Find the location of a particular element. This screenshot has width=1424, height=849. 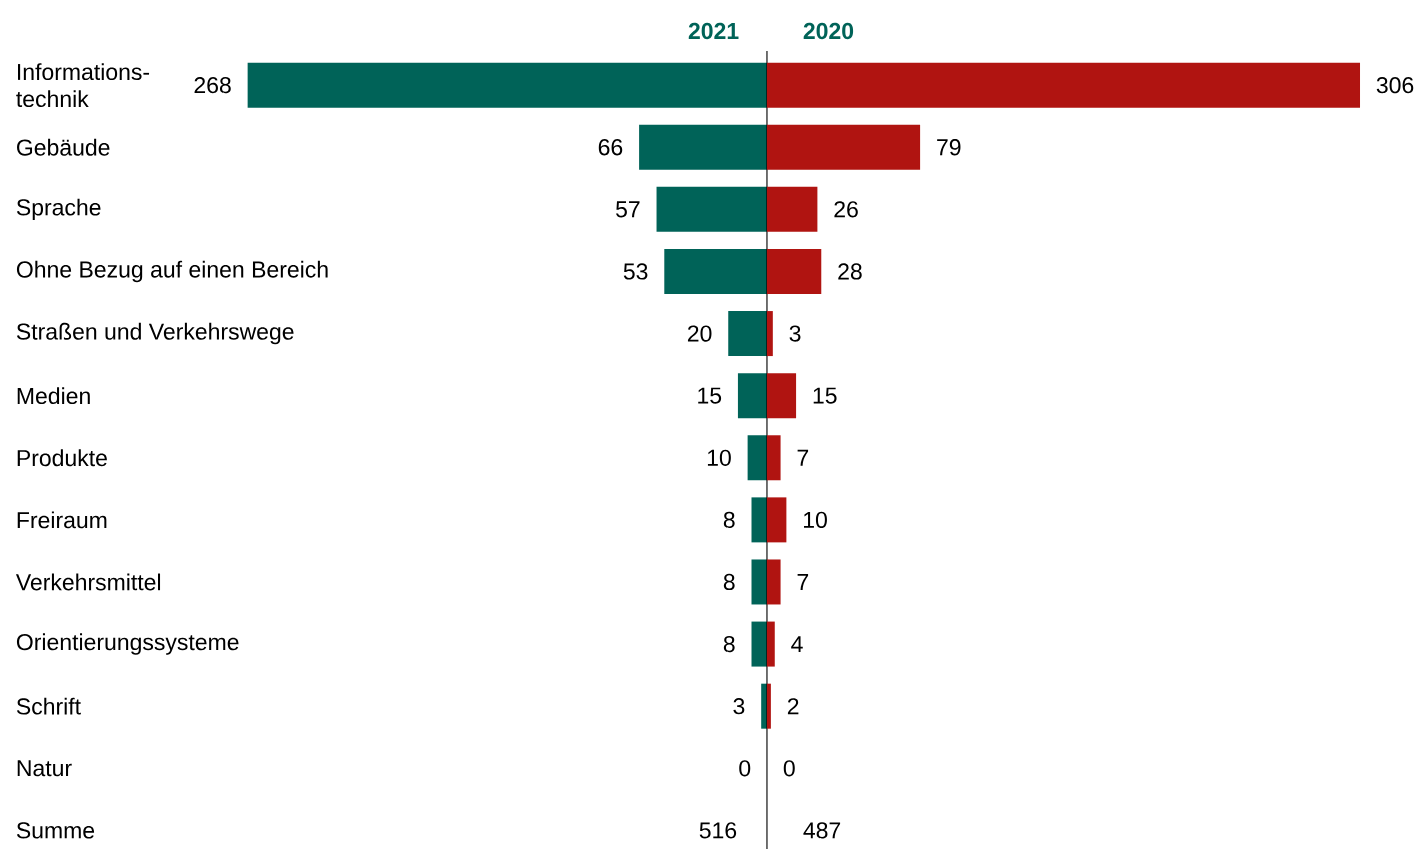

y-tick-label: Gebäude is located at coordinates (63, 147).